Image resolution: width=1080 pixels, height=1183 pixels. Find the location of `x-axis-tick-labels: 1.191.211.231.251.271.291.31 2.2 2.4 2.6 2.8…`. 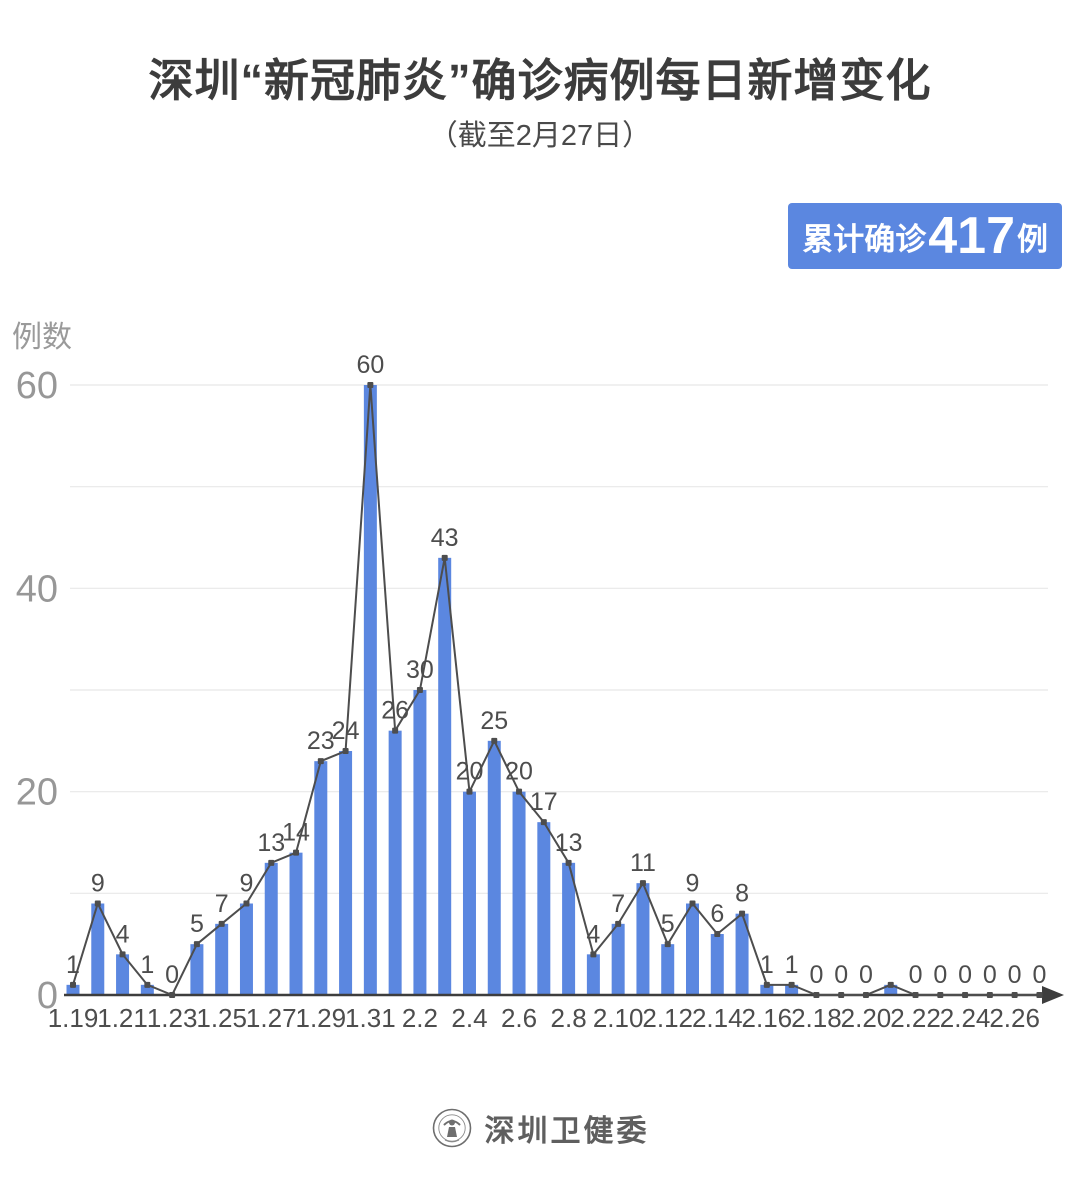

x-axis-tick-labels: 1.191.211.231.251.271.291.31 2.2 2.4 2.6 2.8… is located at coordinates (544, 1018).